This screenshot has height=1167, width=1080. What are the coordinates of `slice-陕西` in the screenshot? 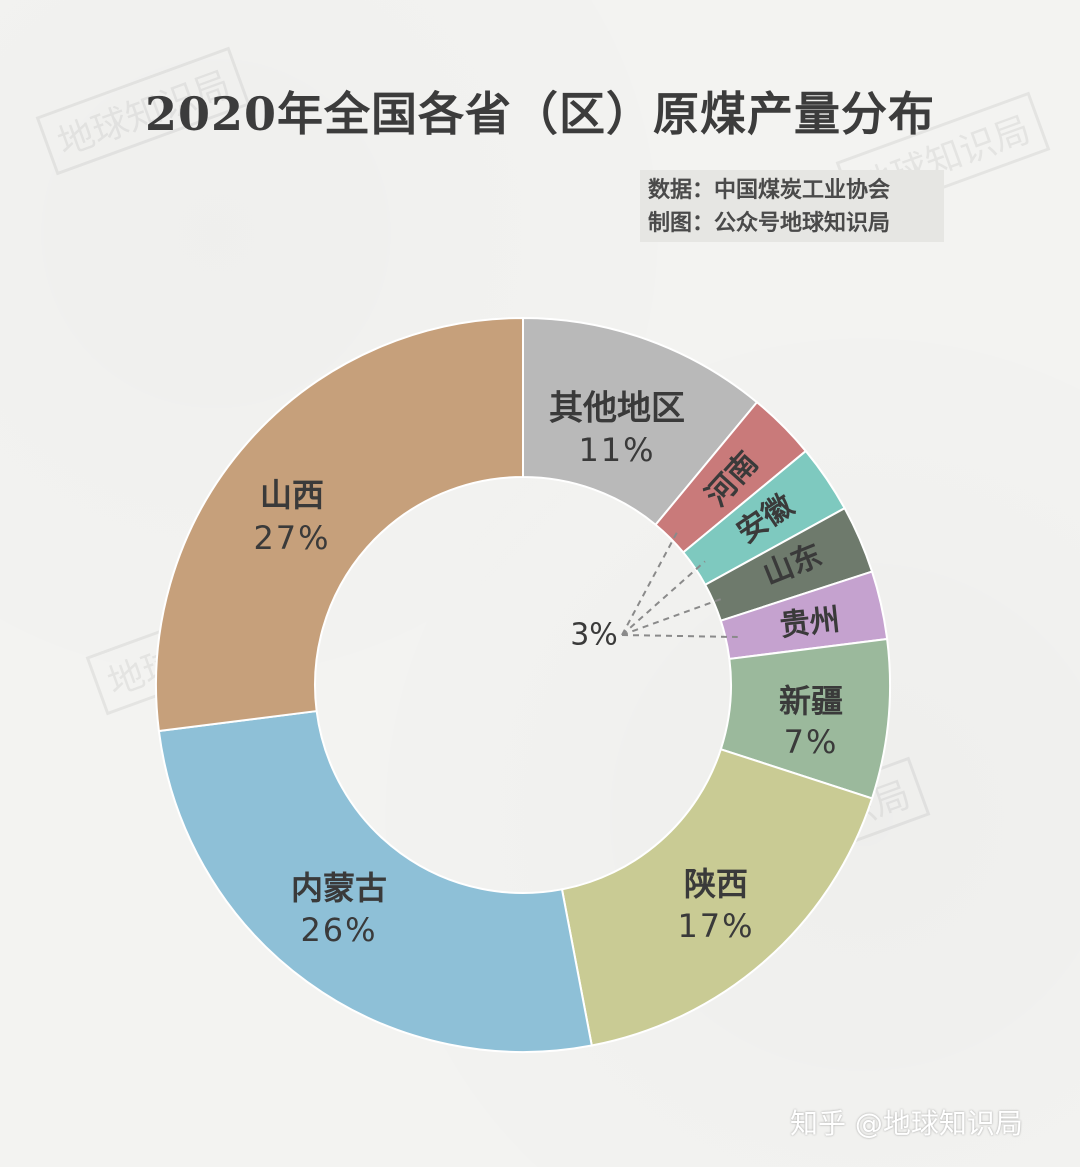 It's located at (717, 897).